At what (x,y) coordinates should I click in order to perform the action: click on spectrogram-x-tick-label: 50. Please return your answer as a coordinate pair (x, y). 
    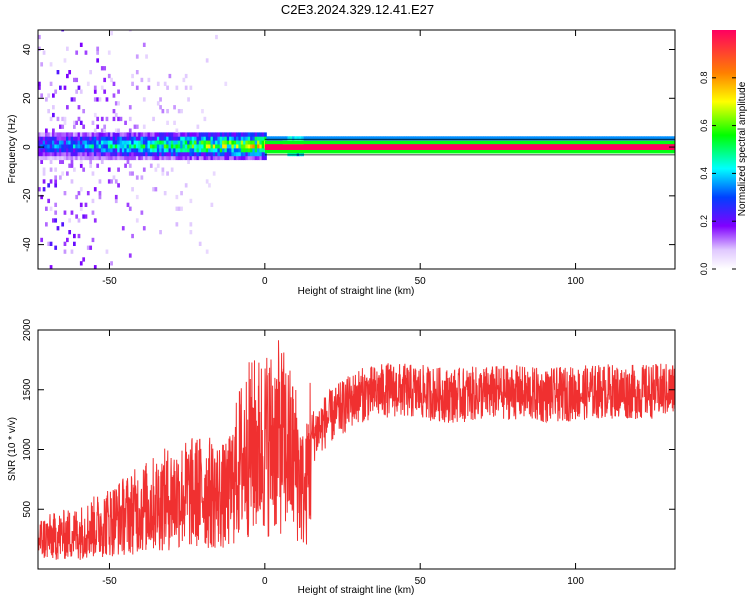
    Looking at the image, I should click on (421, 281).